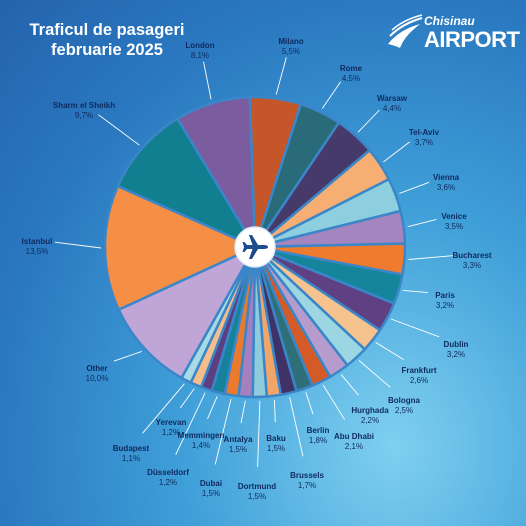 This screenshot has width=526, height=526. I want to click on slice-value-london: 8,1%, so click(200, 55).